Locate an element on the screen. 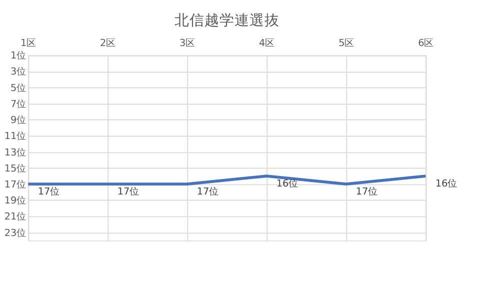  y-tick-label: 23位 is located at coordinates (15, 232).